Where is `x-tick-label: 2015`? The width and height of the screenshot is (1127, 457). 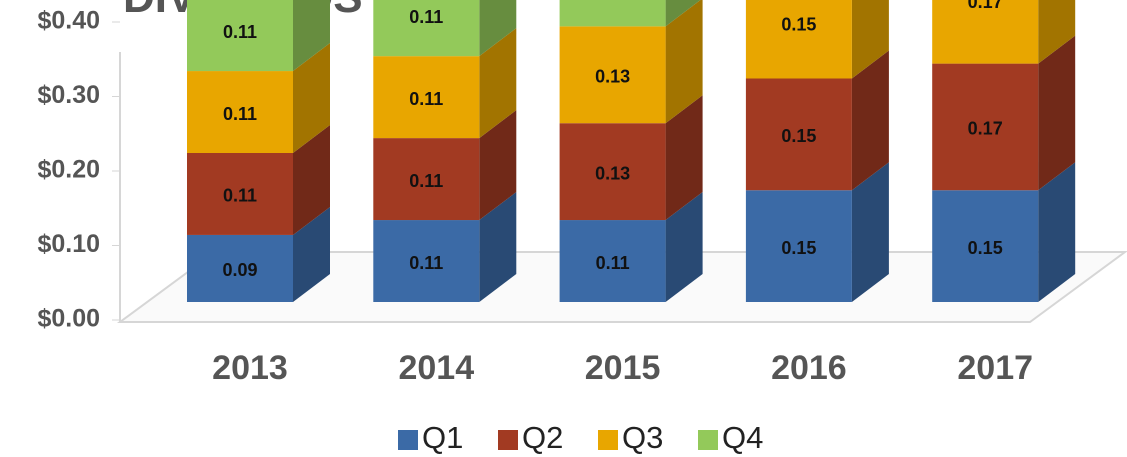 x-tick-label: 2015 is located at coordinates (623, 368).